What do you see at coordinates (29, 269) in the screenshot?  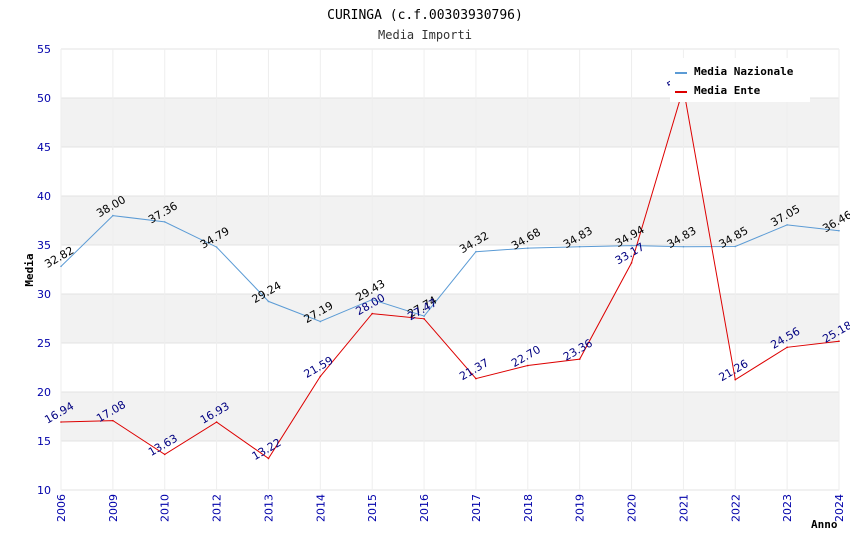 I see `y-axis-label: Media` at bounding box center [29, 269].